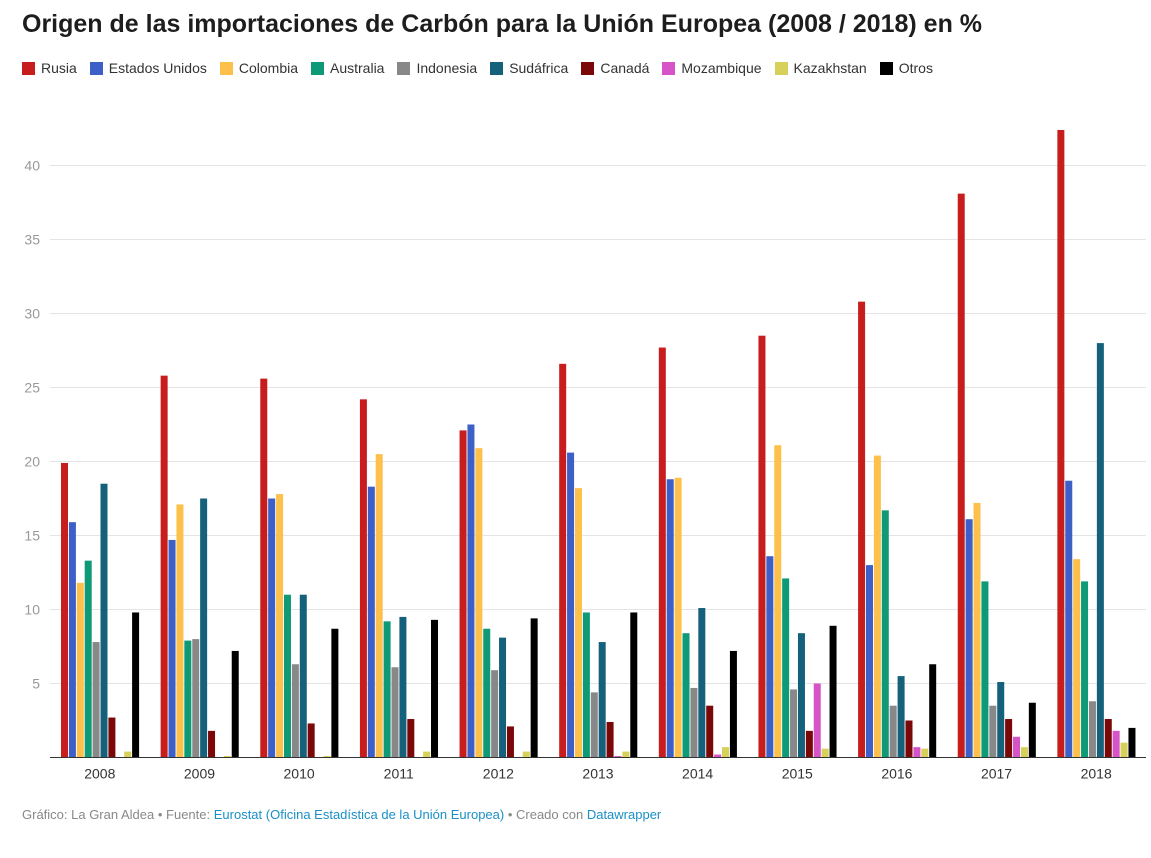  I want to click on bar-rusia-2013, so click(563, 560).